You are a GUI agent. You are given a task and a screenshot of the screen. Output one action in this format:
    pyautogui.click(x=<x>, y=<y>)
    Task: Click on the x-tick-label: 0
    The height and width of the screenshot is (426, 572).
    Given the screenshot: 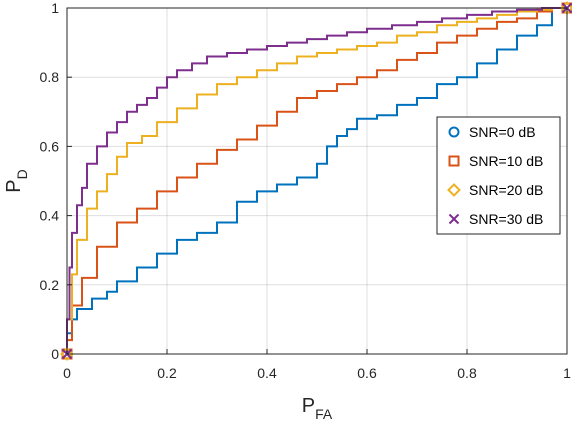 What is the action you would take?
    pyautogui.click(x=67, y=373)
    